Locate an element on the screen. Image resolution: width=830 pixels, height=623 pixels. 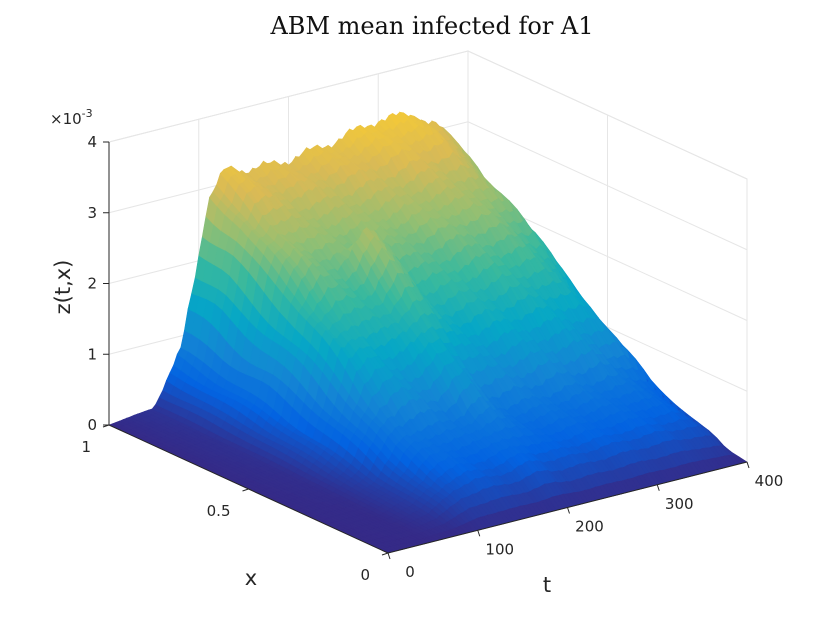
t-tick-label: 100 is located at coordinates (499, 549).